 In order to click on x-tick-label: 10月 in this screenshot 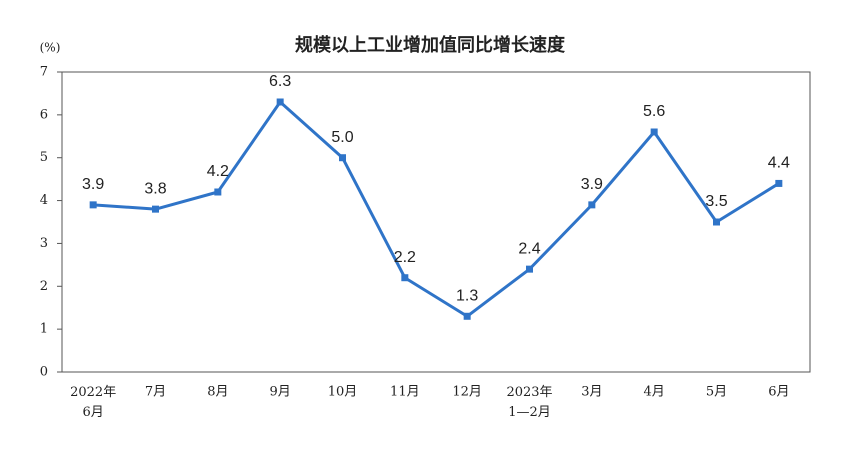, I will do `click(343, 392)`.